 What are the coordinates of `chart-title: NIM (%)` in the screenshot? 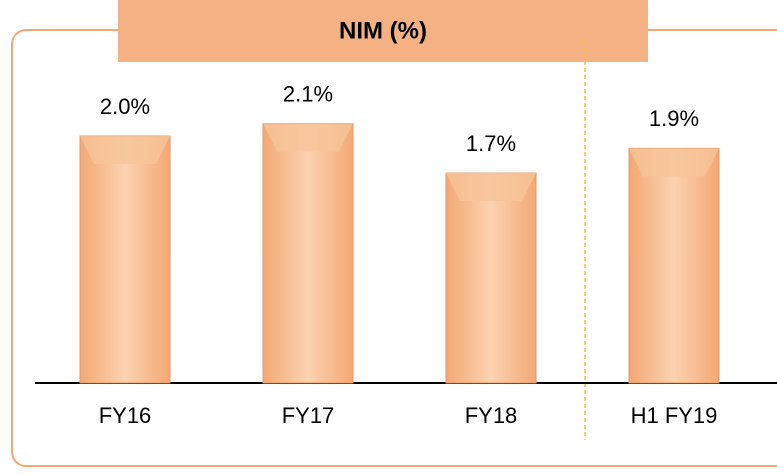 It's located at (383, 30).